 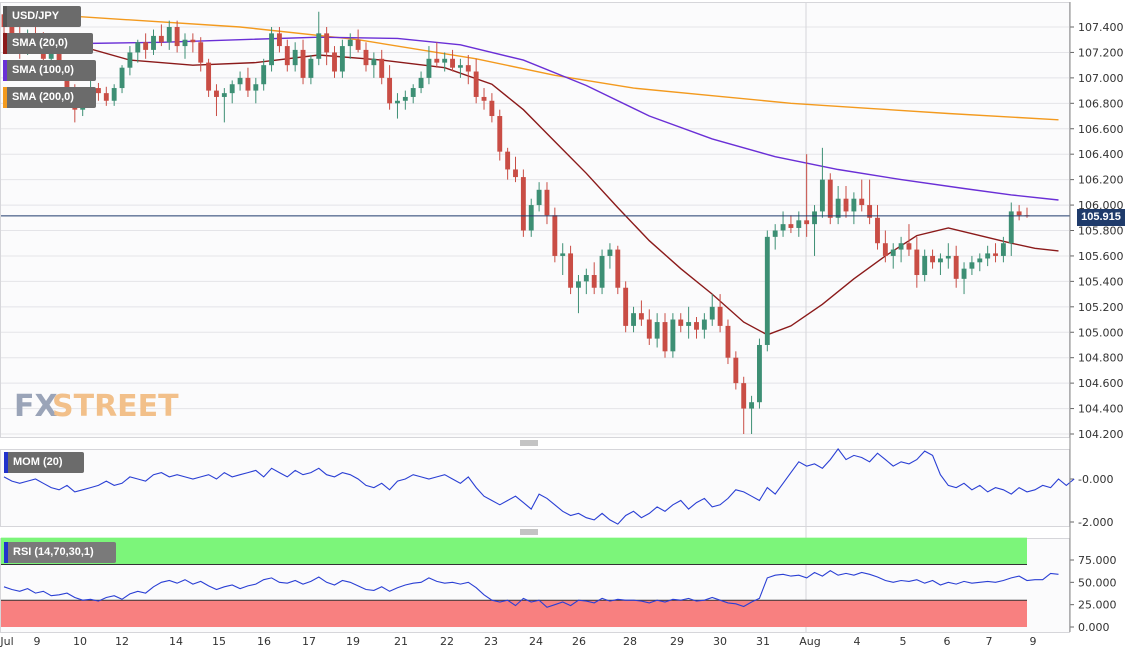 I want to click on mom-badge: MOM (20), so click(x=44, y=462).